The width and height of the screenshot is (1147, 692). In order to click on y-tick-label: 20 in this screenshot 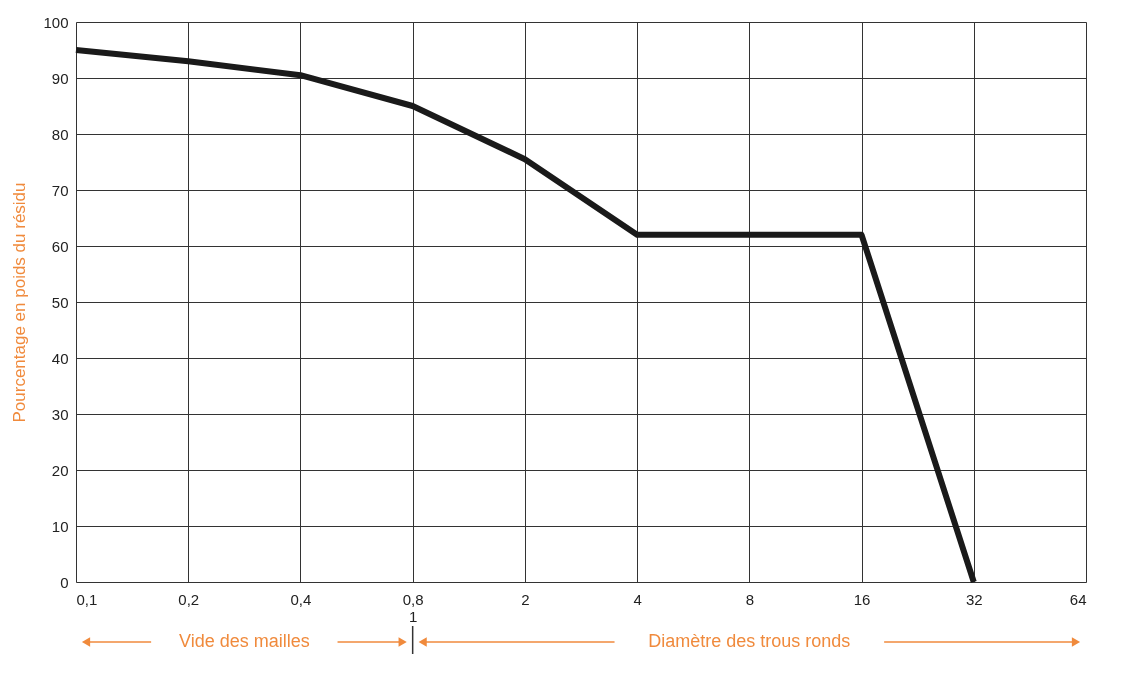, I will do `click(60, 470)`.